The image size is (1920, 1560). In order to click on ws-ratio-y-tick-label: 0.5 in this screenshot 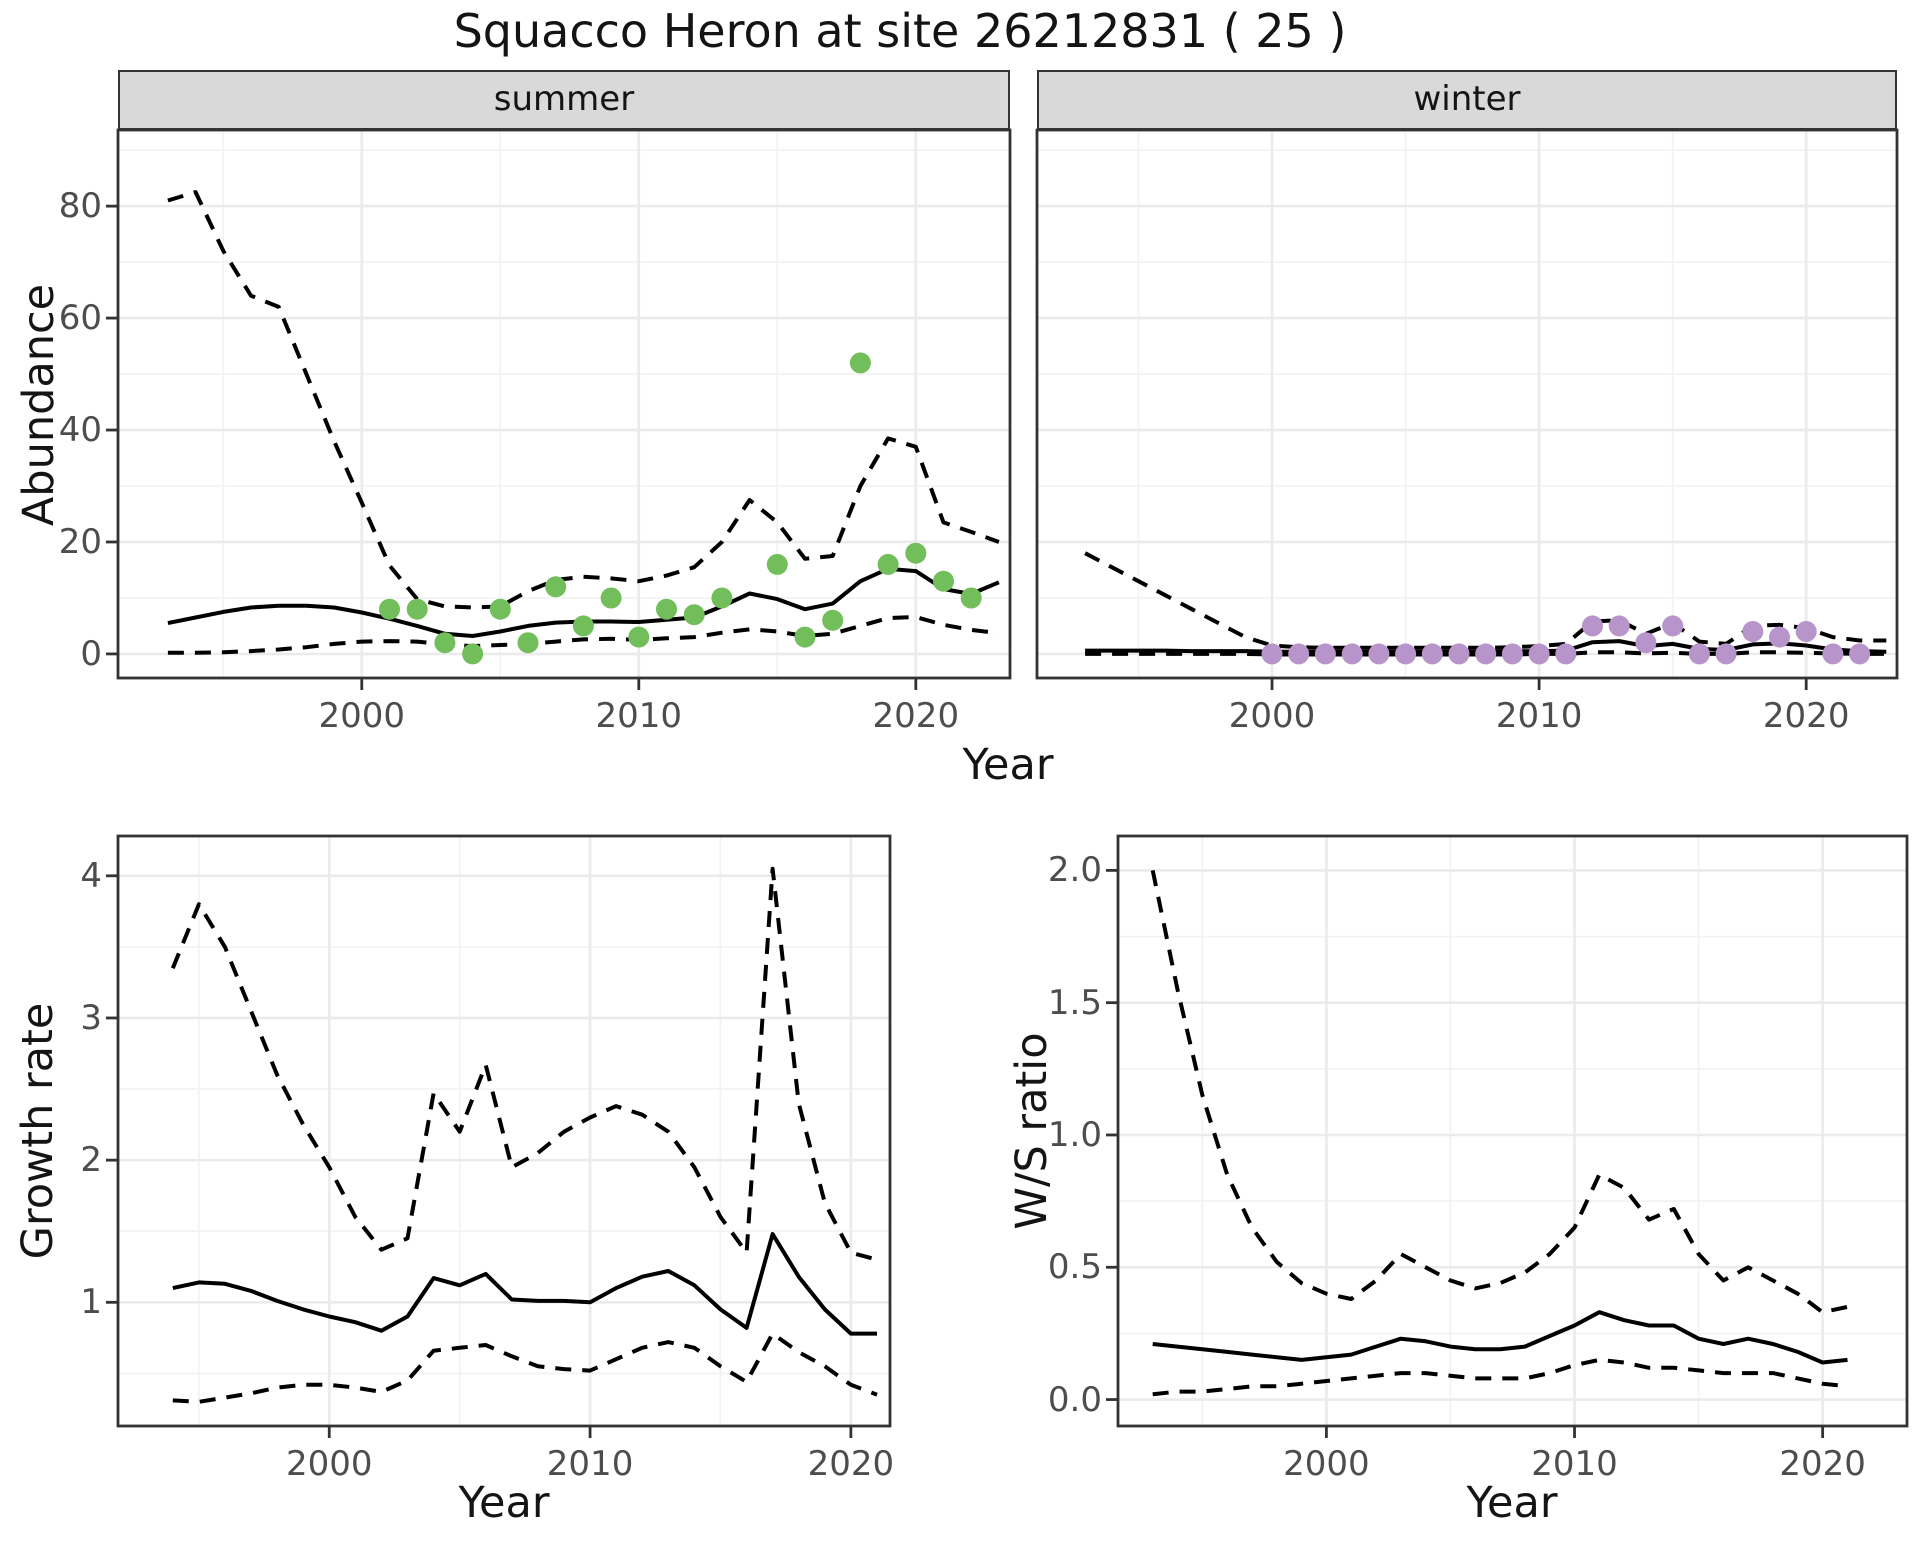, I will do `click(1074, 1267)`.